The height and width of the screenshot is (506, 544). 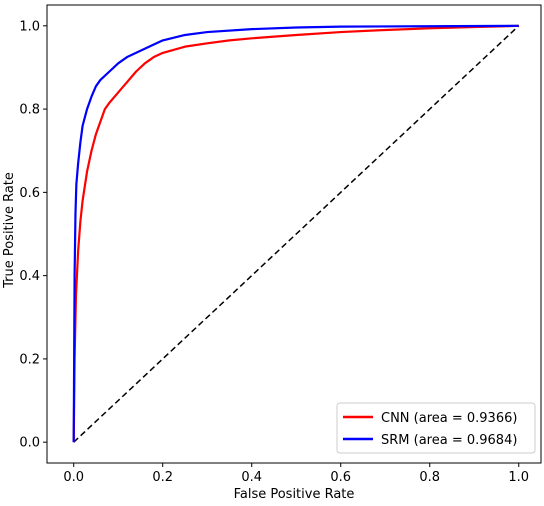 I want to click on y-tick-label: 0.6, so click(x=29, y=193).